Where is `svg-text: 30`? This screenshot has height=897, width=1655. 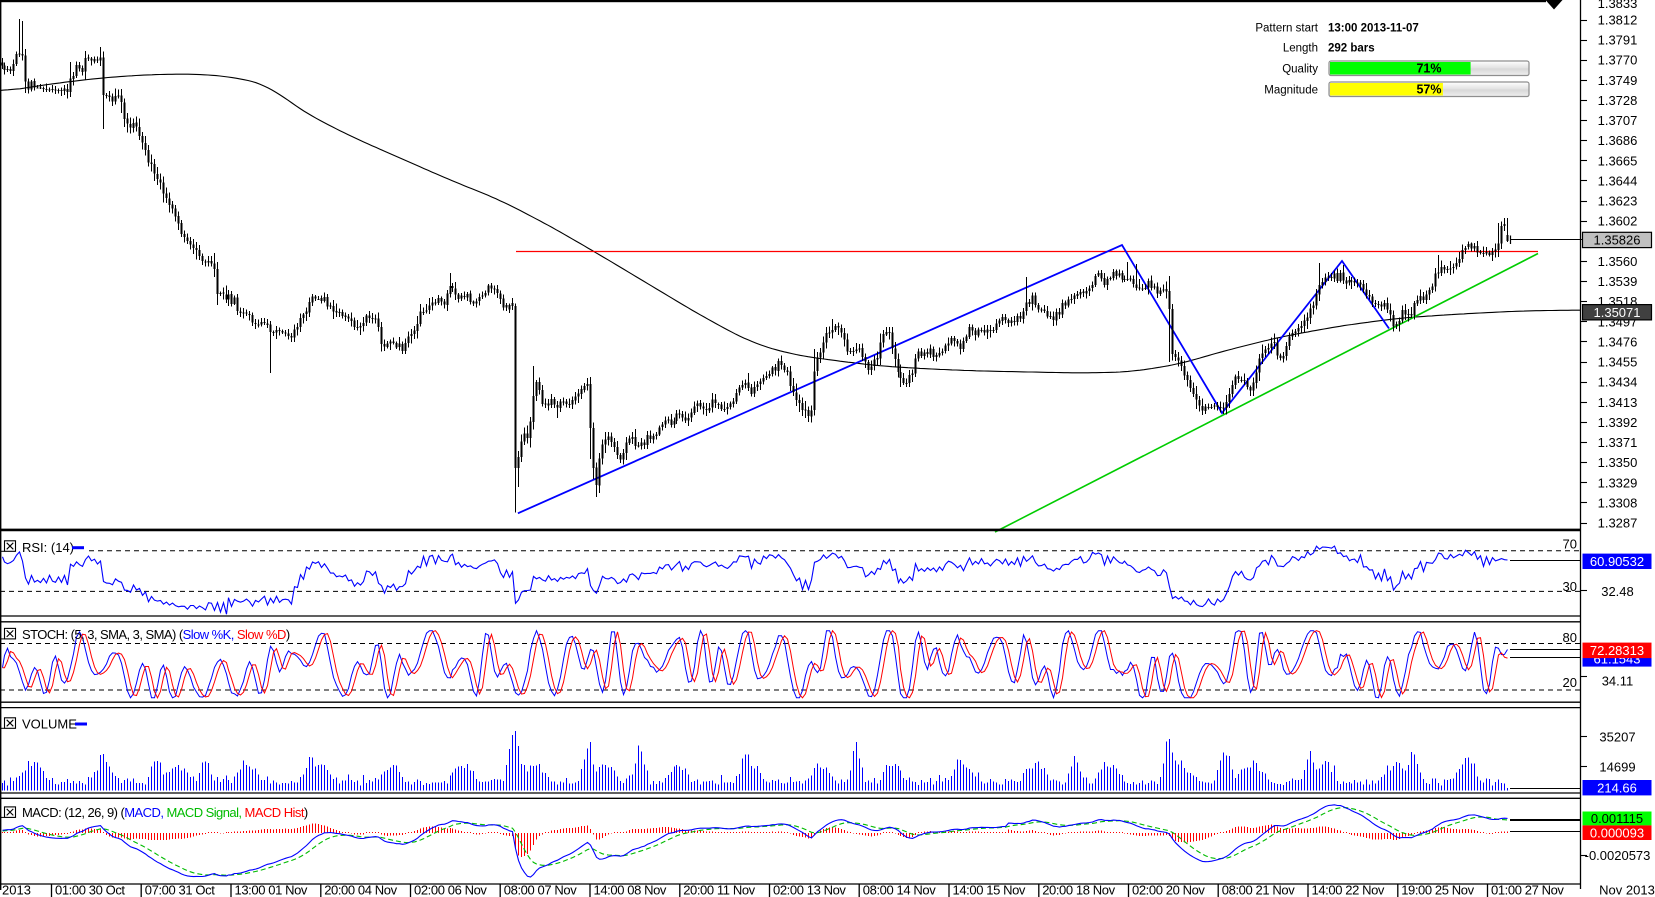 svg-text: 30 is located at coordinates (1570, 586).